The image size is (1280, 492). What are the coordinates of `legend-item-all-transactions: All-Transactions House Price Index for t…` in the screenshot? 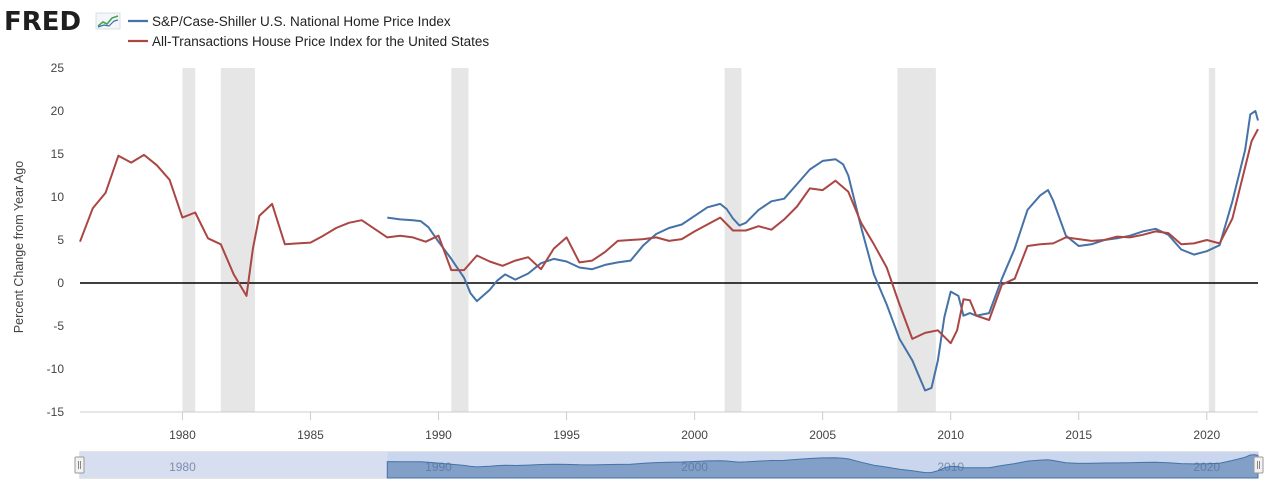 It's located at (308, 41).